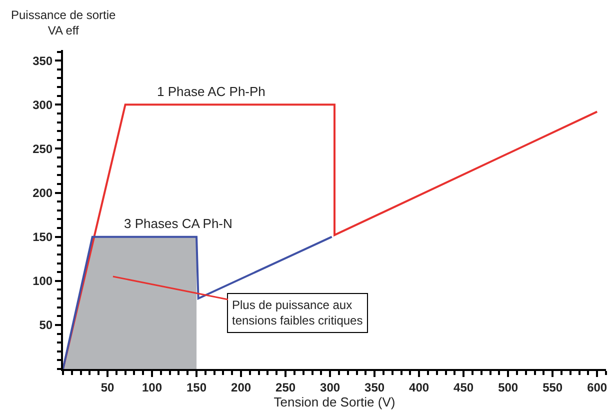 This screenshot has height=414, width=613. I want to click on y-tick-label: 350, so click(42, 61).